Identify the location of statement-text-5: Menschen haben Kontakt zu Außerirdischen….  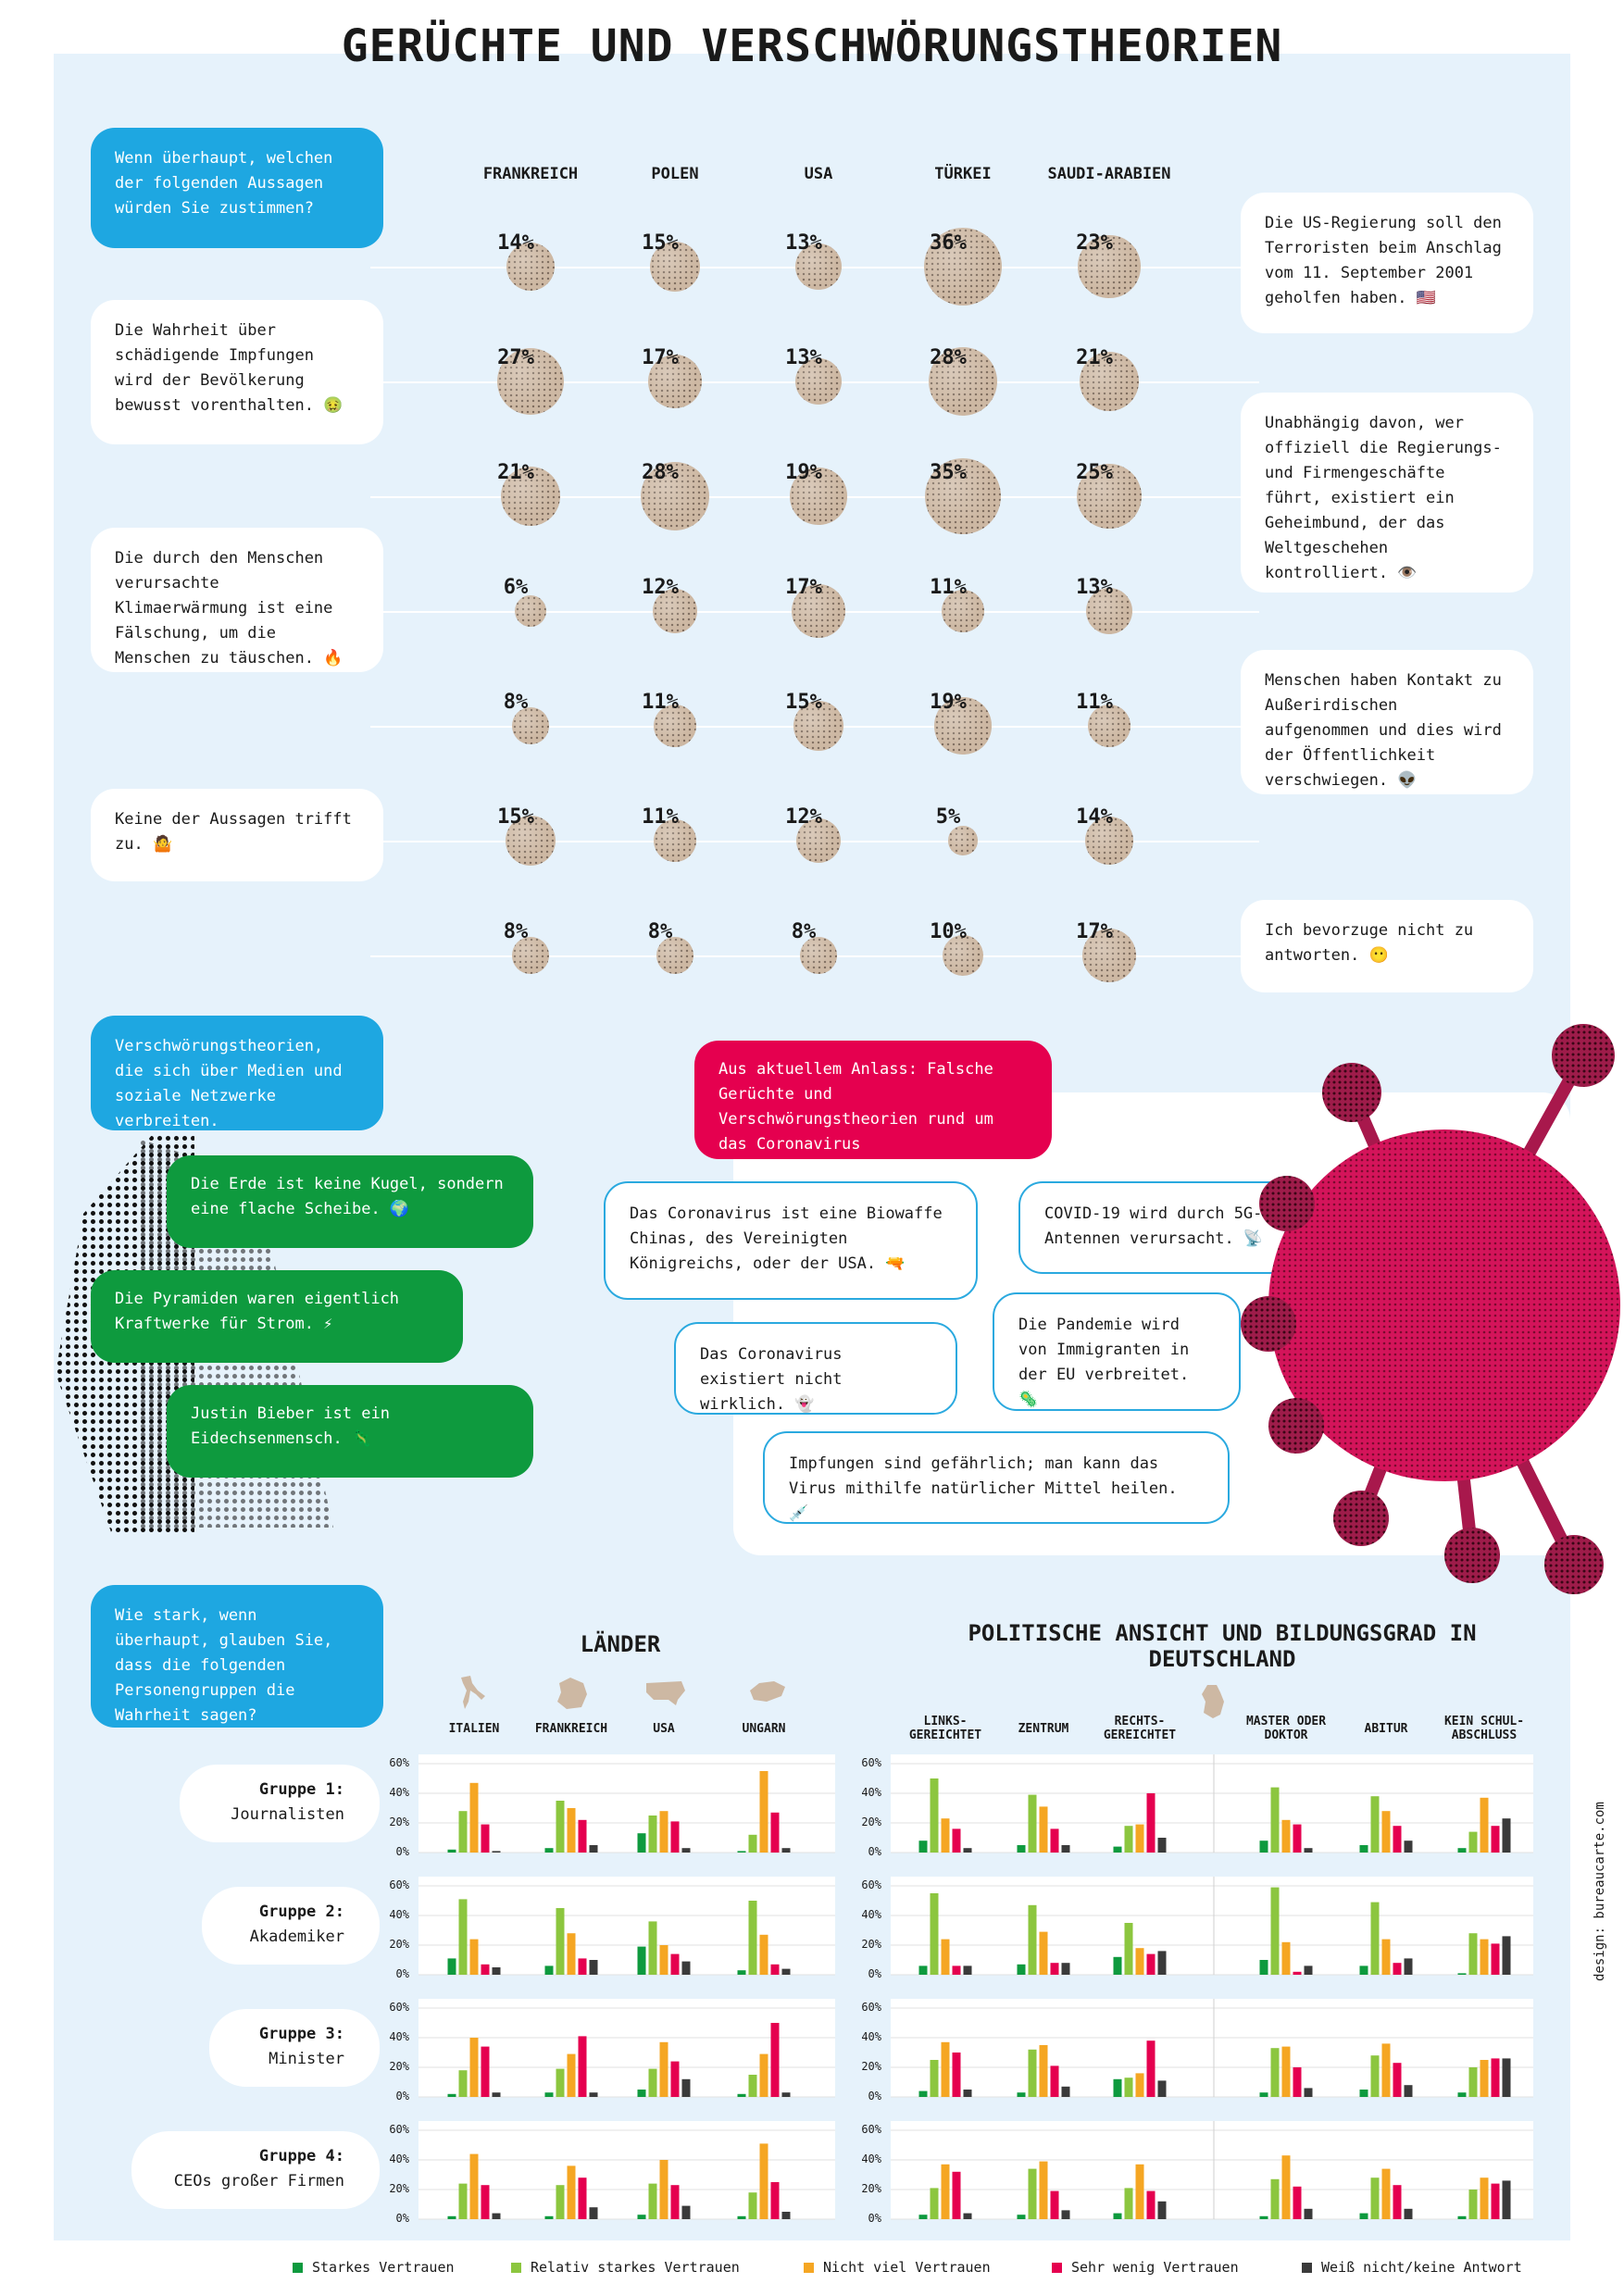
(1383, 730).